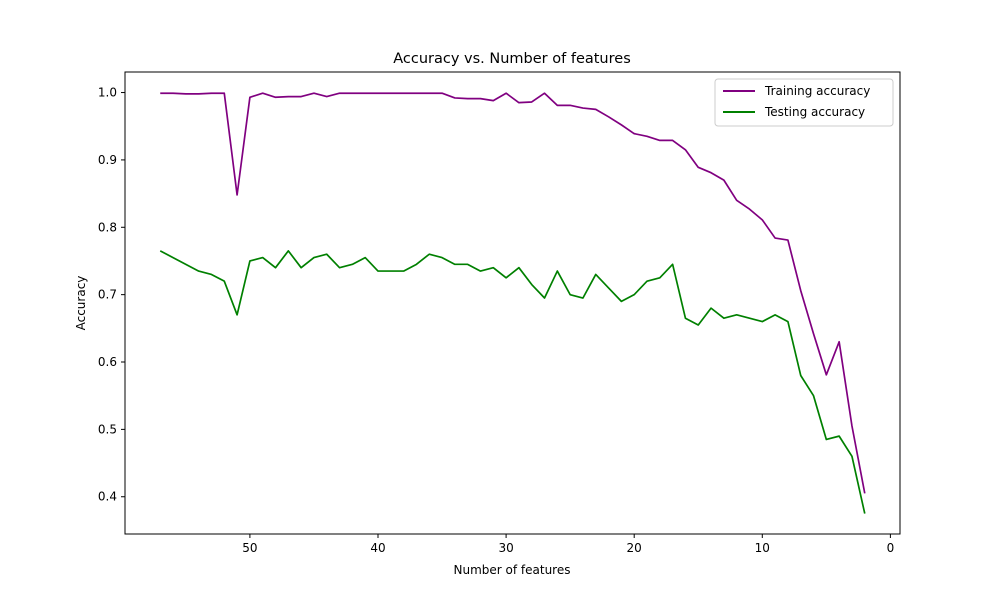  Describe the element at coordinates (249, 548) in the screenshot. I see `x-tick-label: 50` at that location.